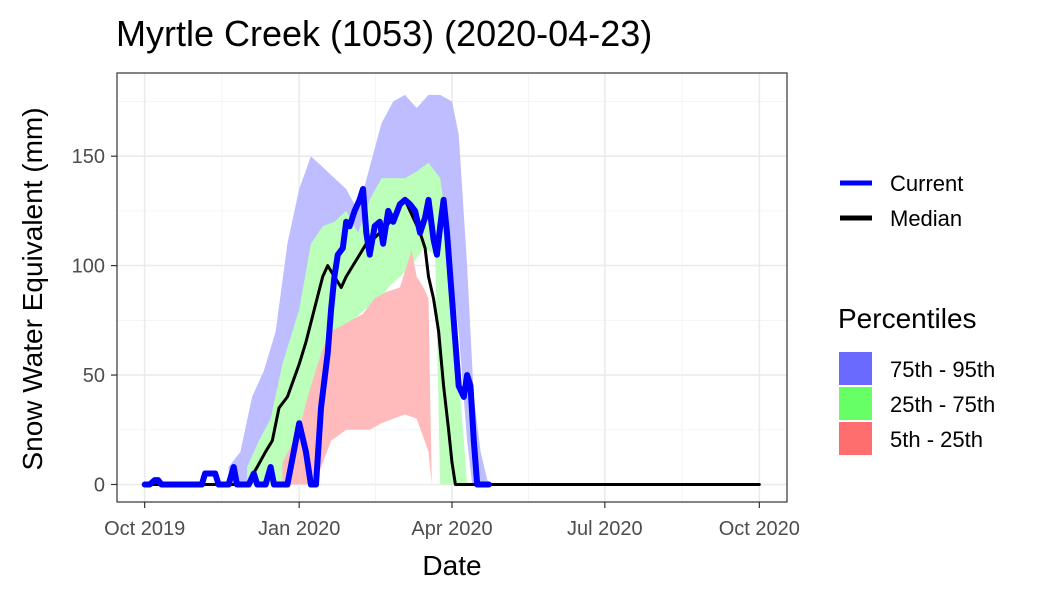  Describe the element at coordinates (94, 321) in the screenshot. I see `y-axis: 0 50 100 150` at that location.